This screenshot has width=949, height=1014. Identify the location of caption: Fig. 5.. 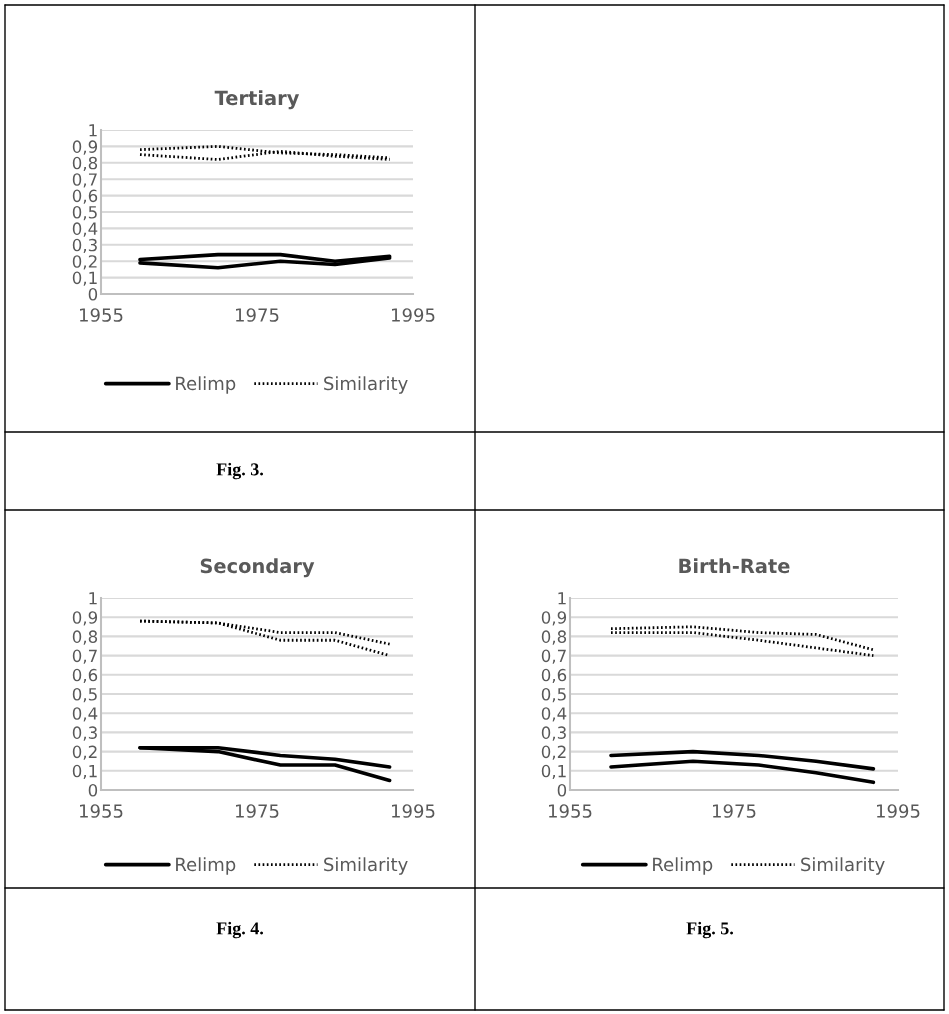
(710, 930).